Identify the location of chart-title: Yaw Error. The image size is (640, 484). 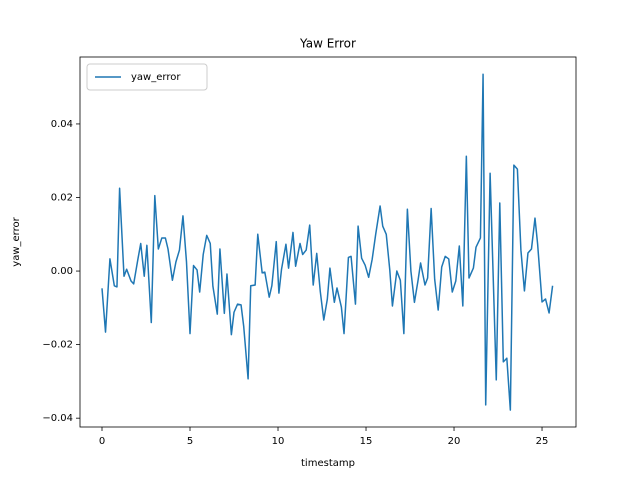
(327, 44).